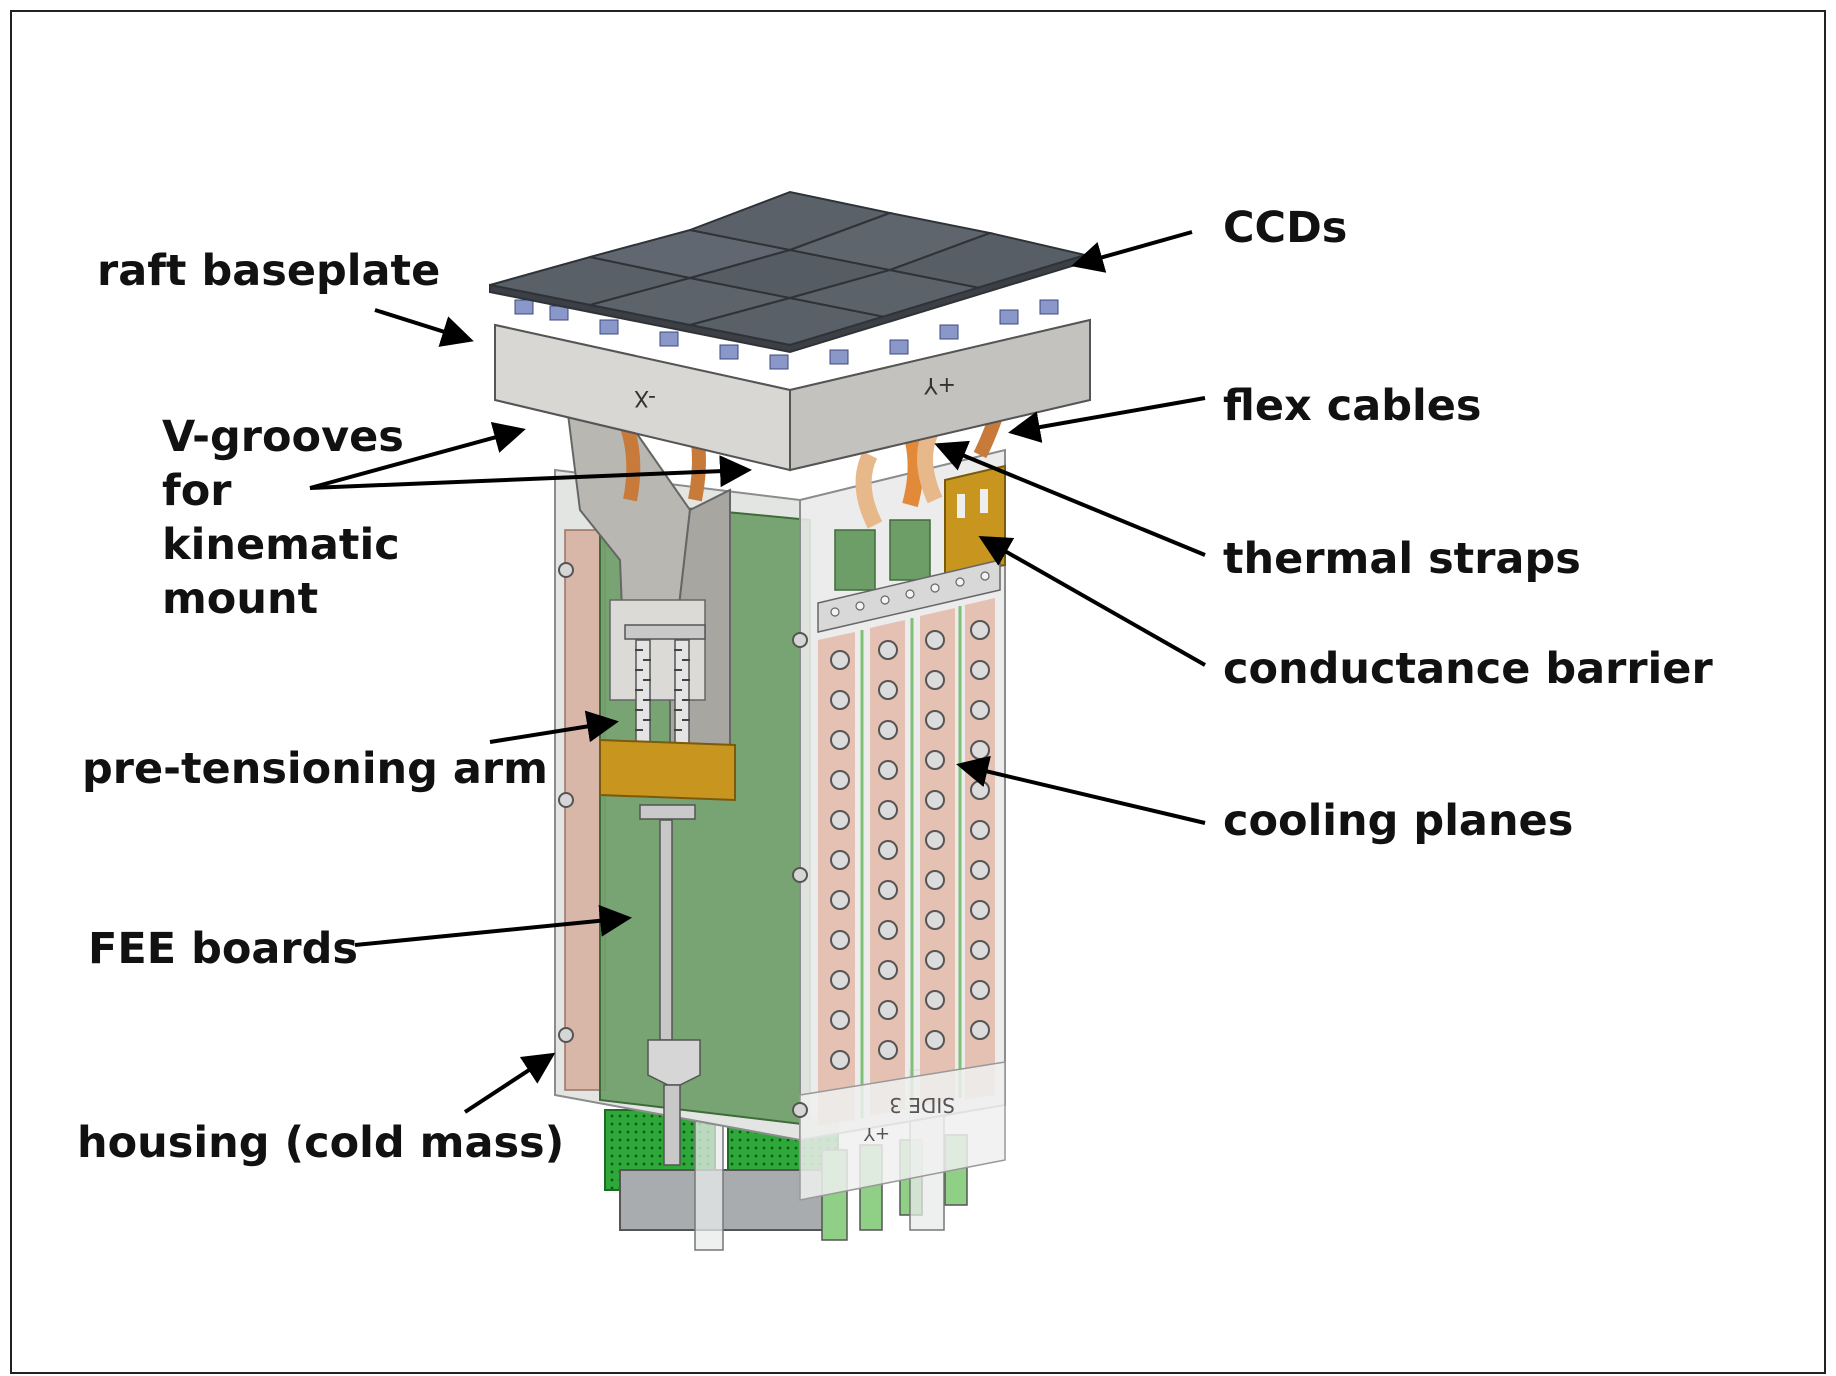 The height and width of the screenshot is (1376, 1836). Describe the element at coordinates (281, 545) in the screenshot. I see `label-v-grooves-line3: kinematic` at that location.